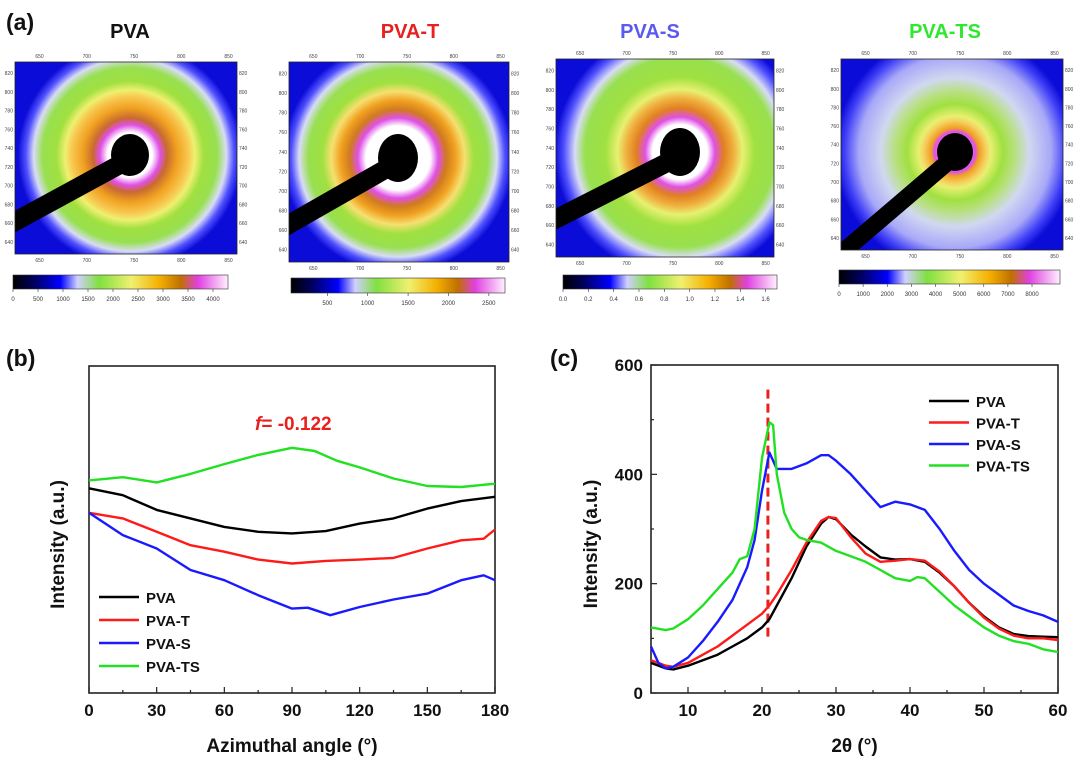 This screenshot has height=760, width=1080. Describe the element at coordinates (1008, 295) in the screenshot. I see `colorbar-tick-label: 7000` at that location.